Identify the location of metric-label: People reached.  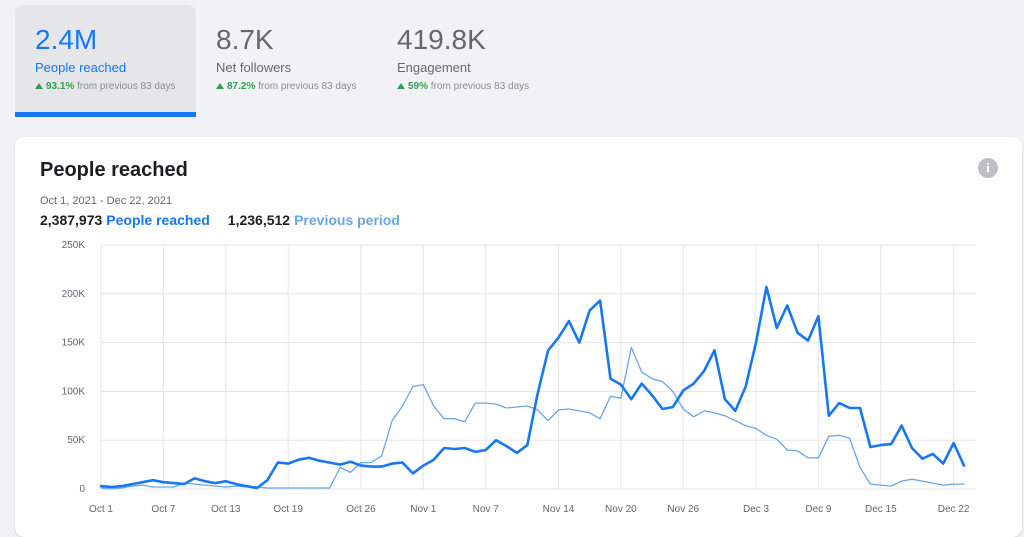
(81, 67).